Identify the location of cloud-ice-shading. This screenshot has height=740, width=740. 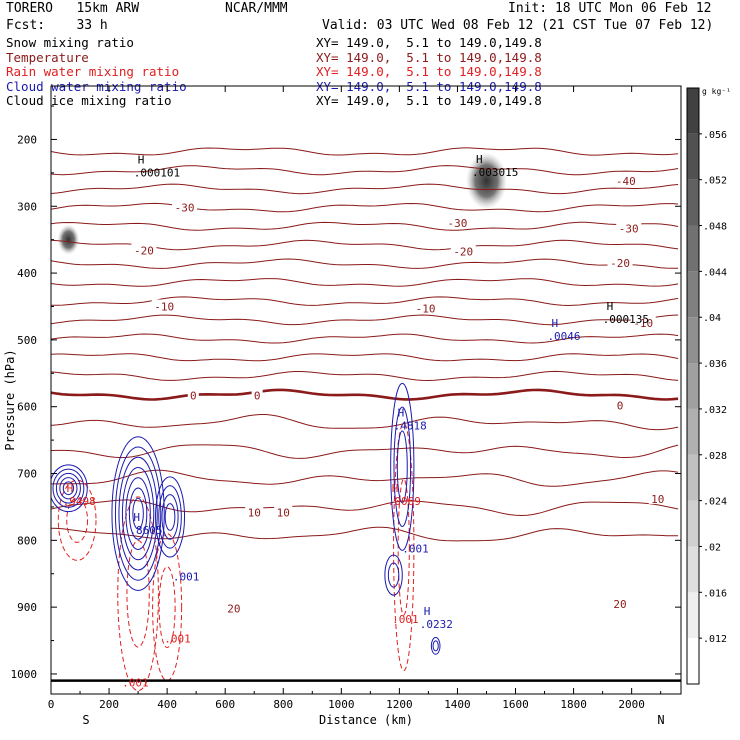
(68, 239).